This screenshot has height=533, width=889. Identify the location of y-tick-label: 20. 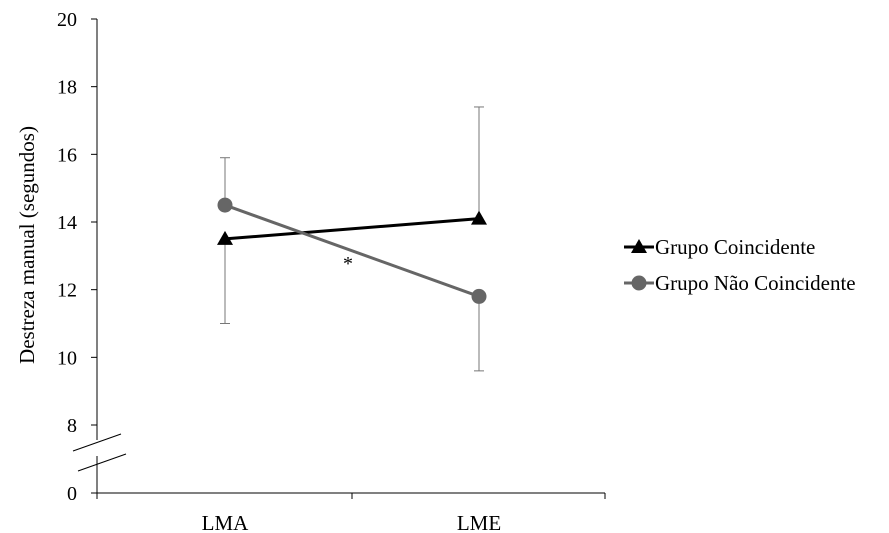
(67, 20).